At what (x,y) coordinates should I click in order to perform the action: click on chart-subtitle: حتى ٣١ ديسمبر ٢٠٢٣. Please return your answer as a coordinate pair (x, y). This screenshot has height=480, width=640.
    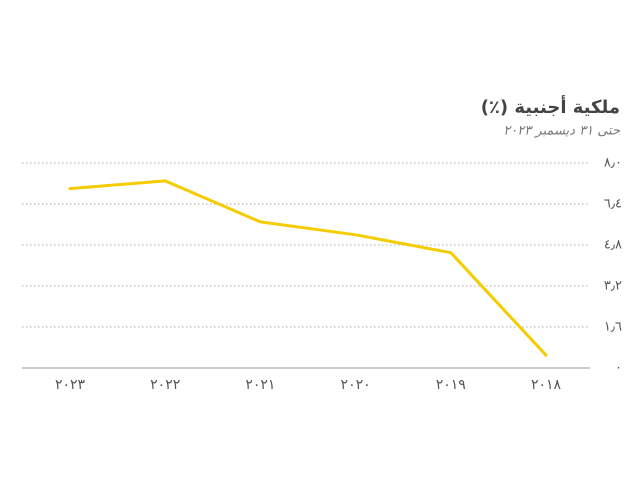
    Looking at the image, I should click on (562, 131).